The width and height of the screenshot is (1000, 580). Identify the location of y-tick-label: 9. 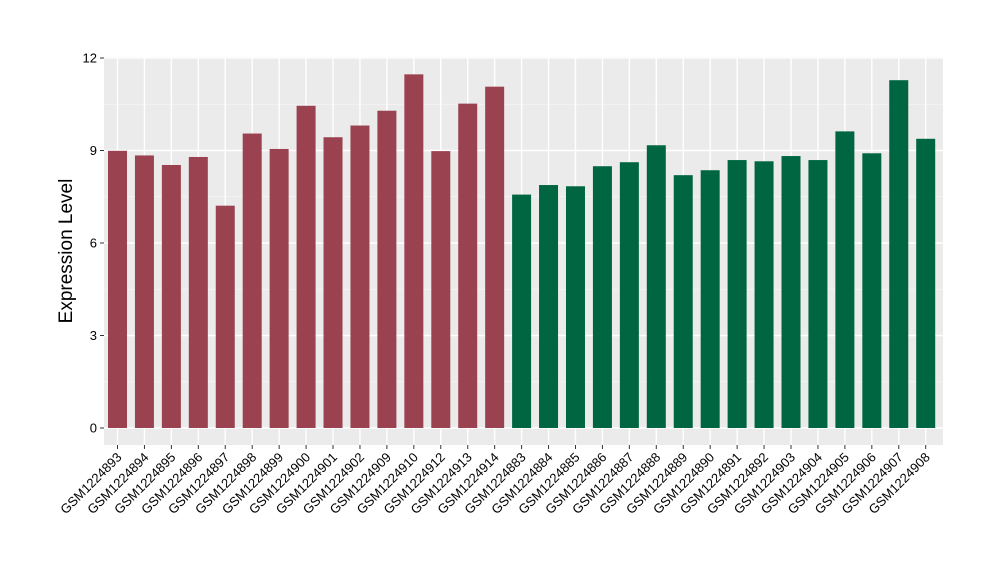
(93, 150).